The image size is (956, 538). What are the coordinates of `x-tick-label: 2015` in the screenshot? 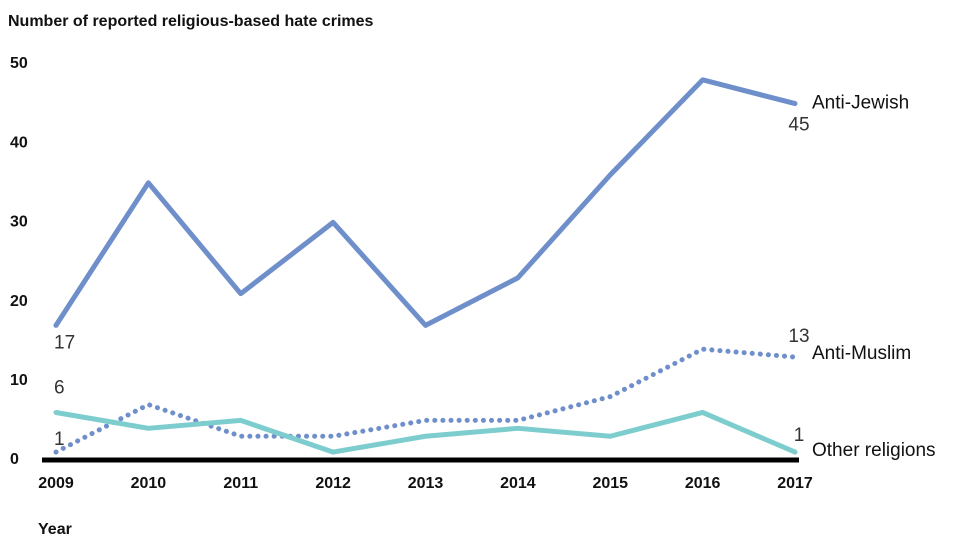 It's located at (610, 483).